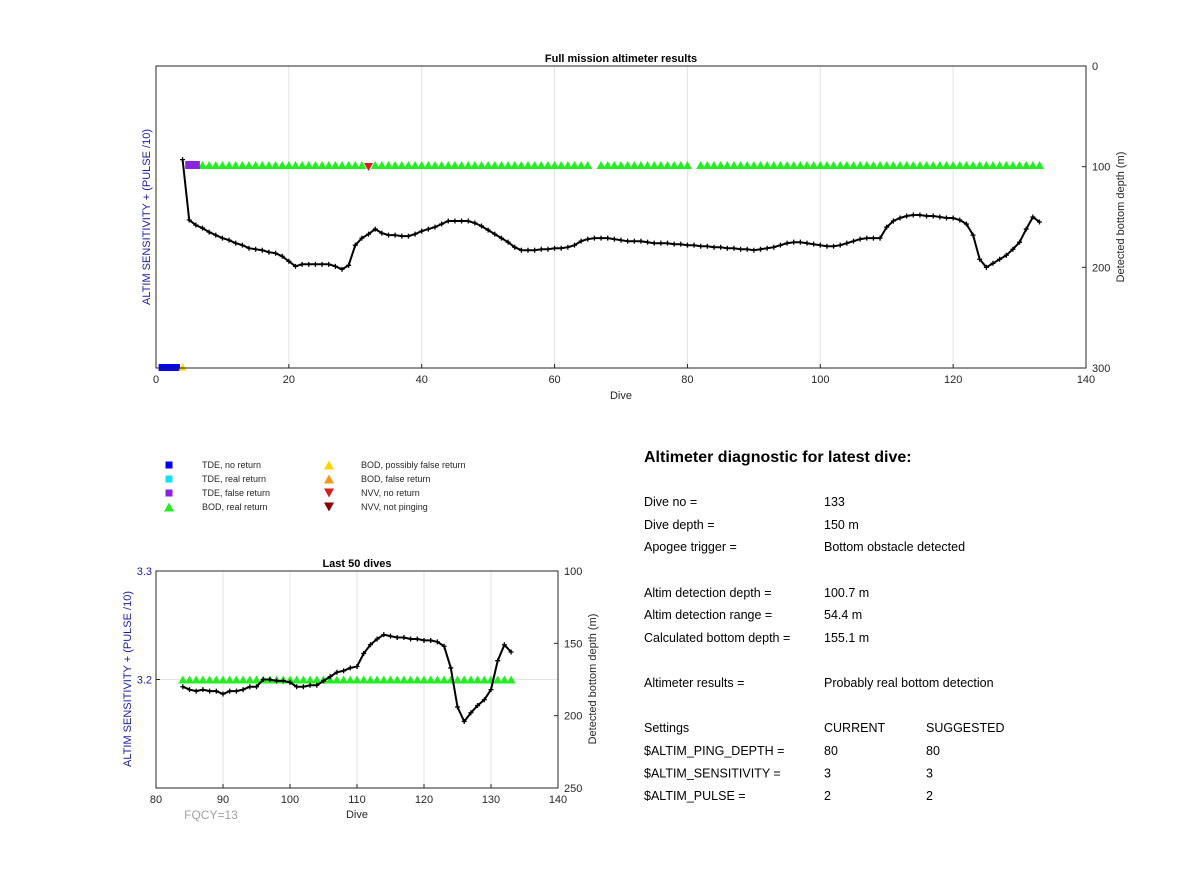 The height and width of the screenshot is (885, 1200). I want to click on full-mission-x-label: Dive, so click(621, 396).